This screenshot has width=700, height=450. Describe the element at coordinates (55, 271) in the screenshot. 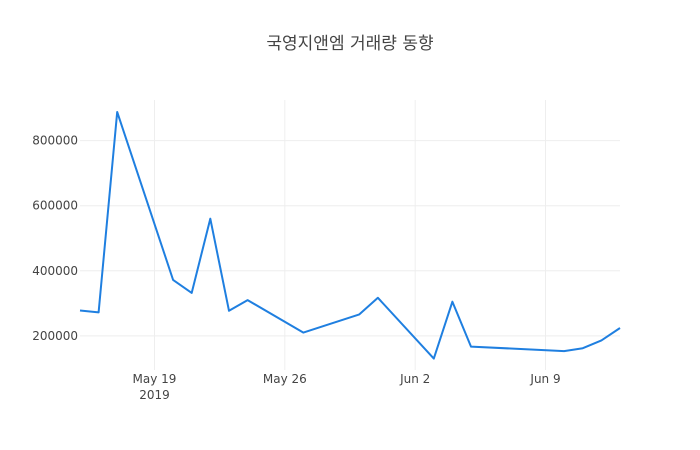

I see `y-tick-label: 400000` at that location.